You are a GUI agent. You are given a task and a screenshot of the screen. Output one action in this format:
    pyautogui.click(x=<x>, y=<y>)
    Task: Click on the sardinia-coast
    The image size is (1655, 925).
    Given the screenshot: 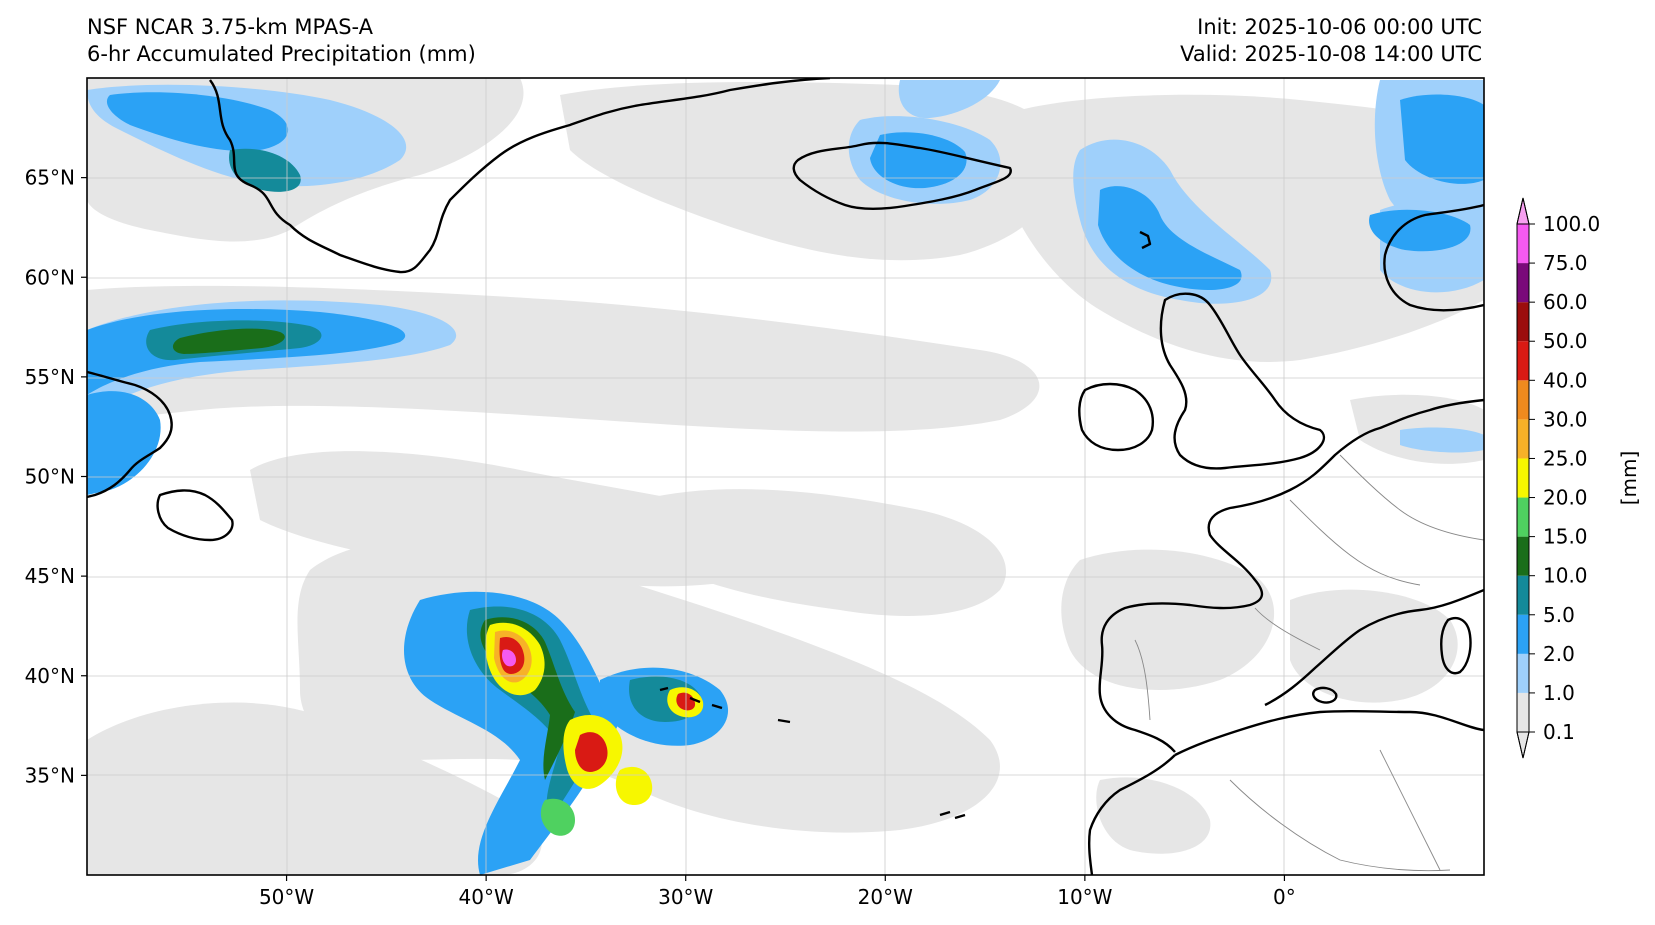 What is the action you would take?
    pyautogui.click(x=1456, y=645)
    